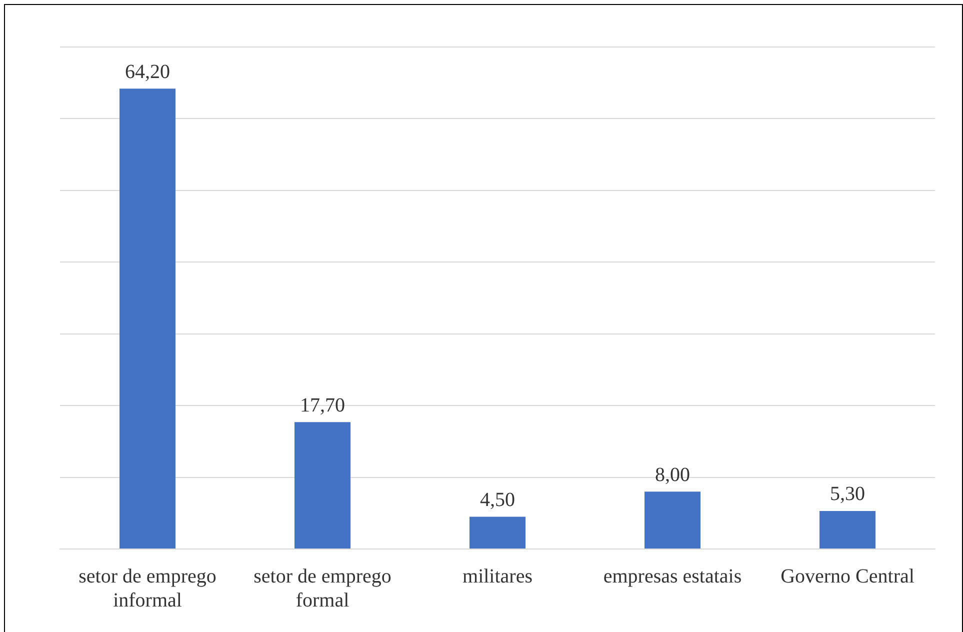  I want to click on data-label: 4,50, so click(497, 499).